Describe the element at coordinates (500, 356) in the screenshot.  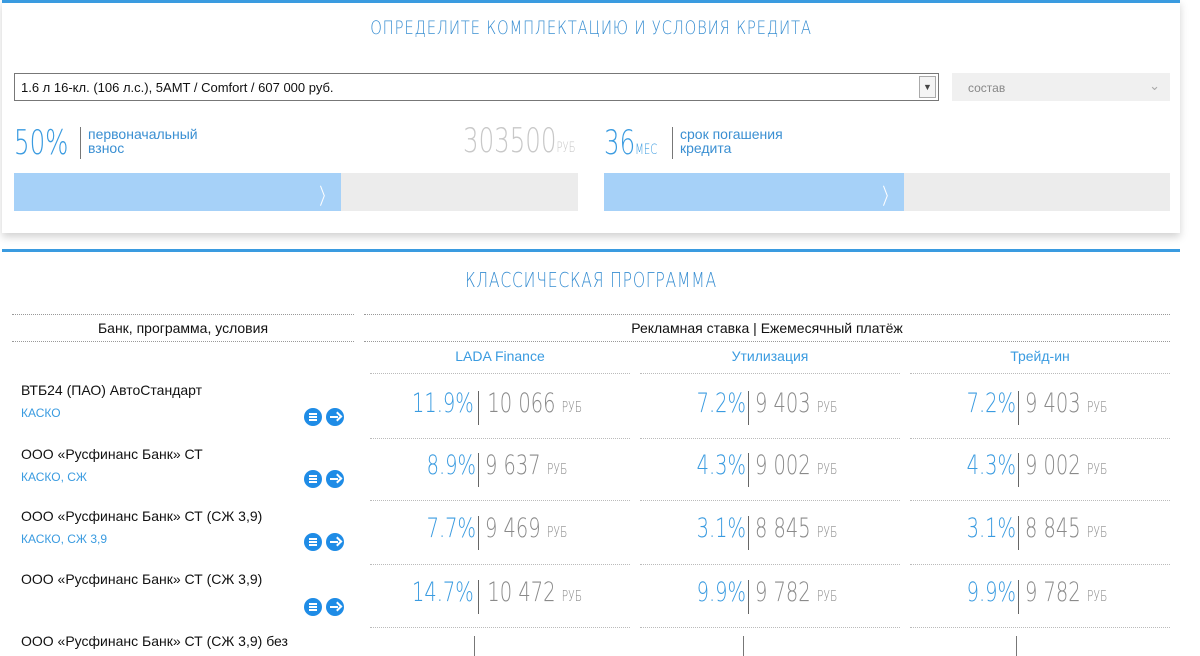
I see `subheader-lada-finance: LADA Finance` at that location.